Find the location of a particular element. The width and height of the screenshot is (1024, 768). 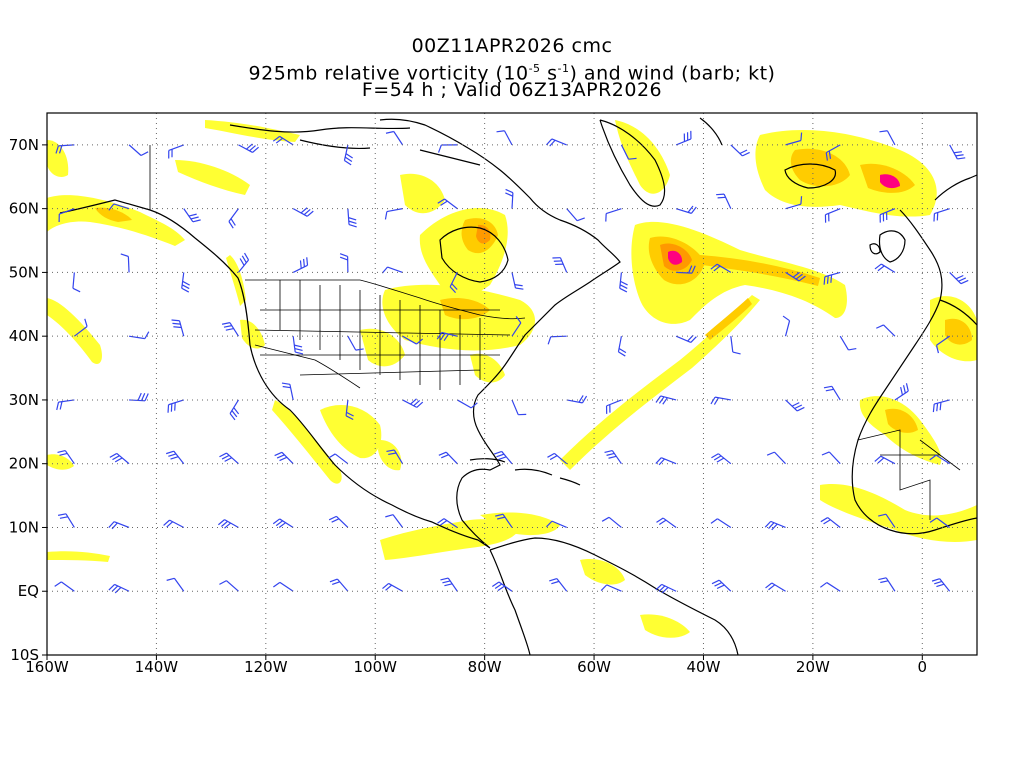

vort-west-africa is located at coordinates (898, 513).